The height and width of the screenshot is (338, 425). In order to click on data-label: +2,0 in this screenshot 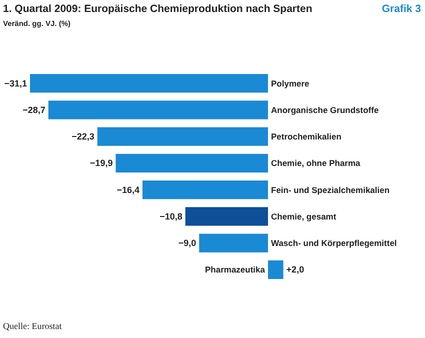, I will do `click(295, 269)`.